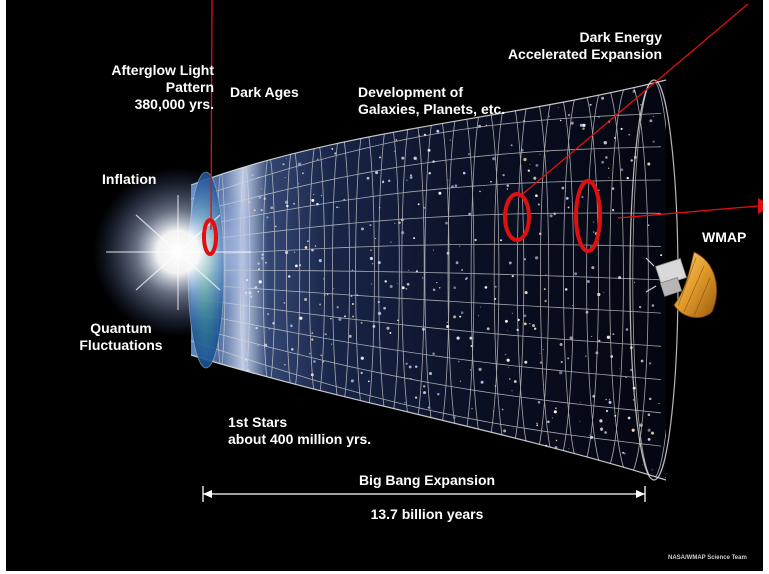 This screenshot has width=769, height=574. What do you see at coordinates (640, 494) in the screenshot?
I see `timeline-arrow-right-head` at bounding box center [640, 494].